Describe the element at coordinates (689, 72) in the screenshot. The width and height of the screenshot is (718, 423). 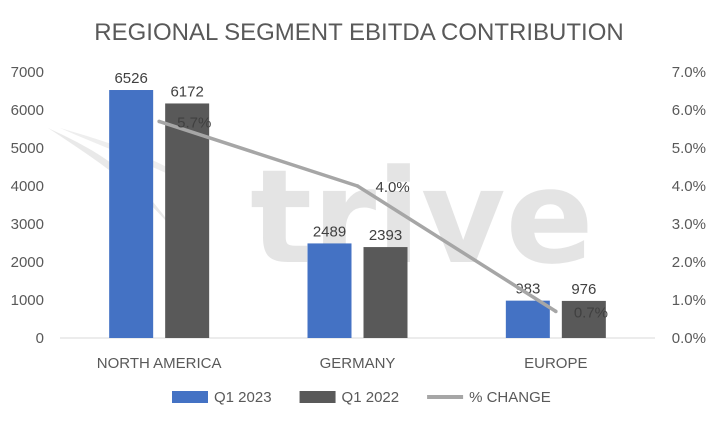
I see `y2-tick-label: 7.0%` at that location.